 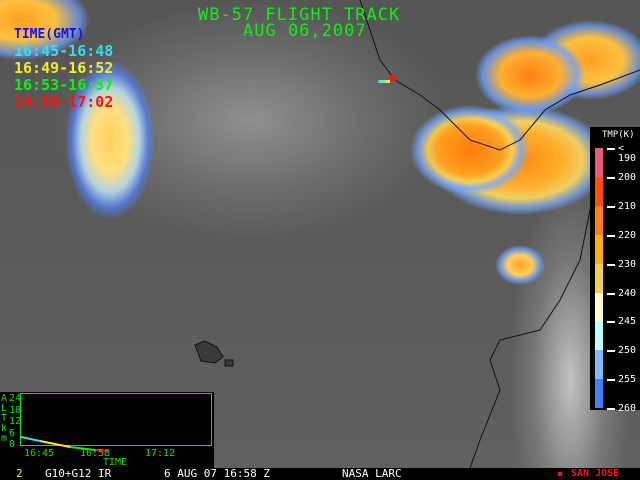 I want to click on x-tick-label: 17:12, so click(x=160, y=453).